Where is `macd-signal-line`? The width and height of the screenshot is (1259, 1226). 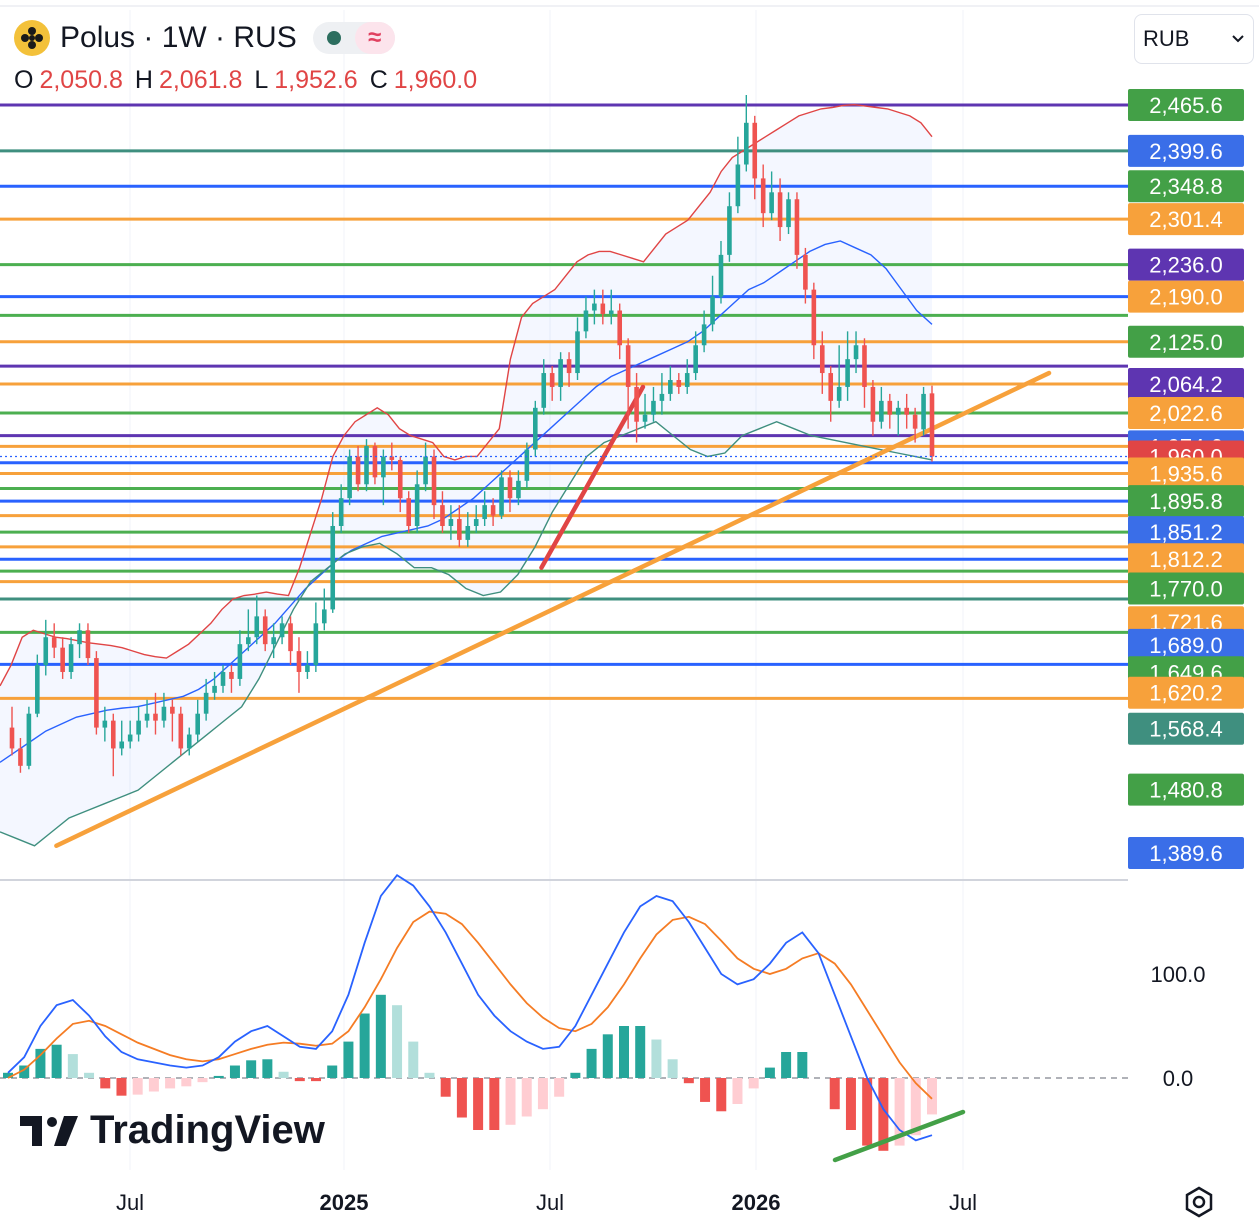 macd-signal-line is located at coordinates (470, 1005).